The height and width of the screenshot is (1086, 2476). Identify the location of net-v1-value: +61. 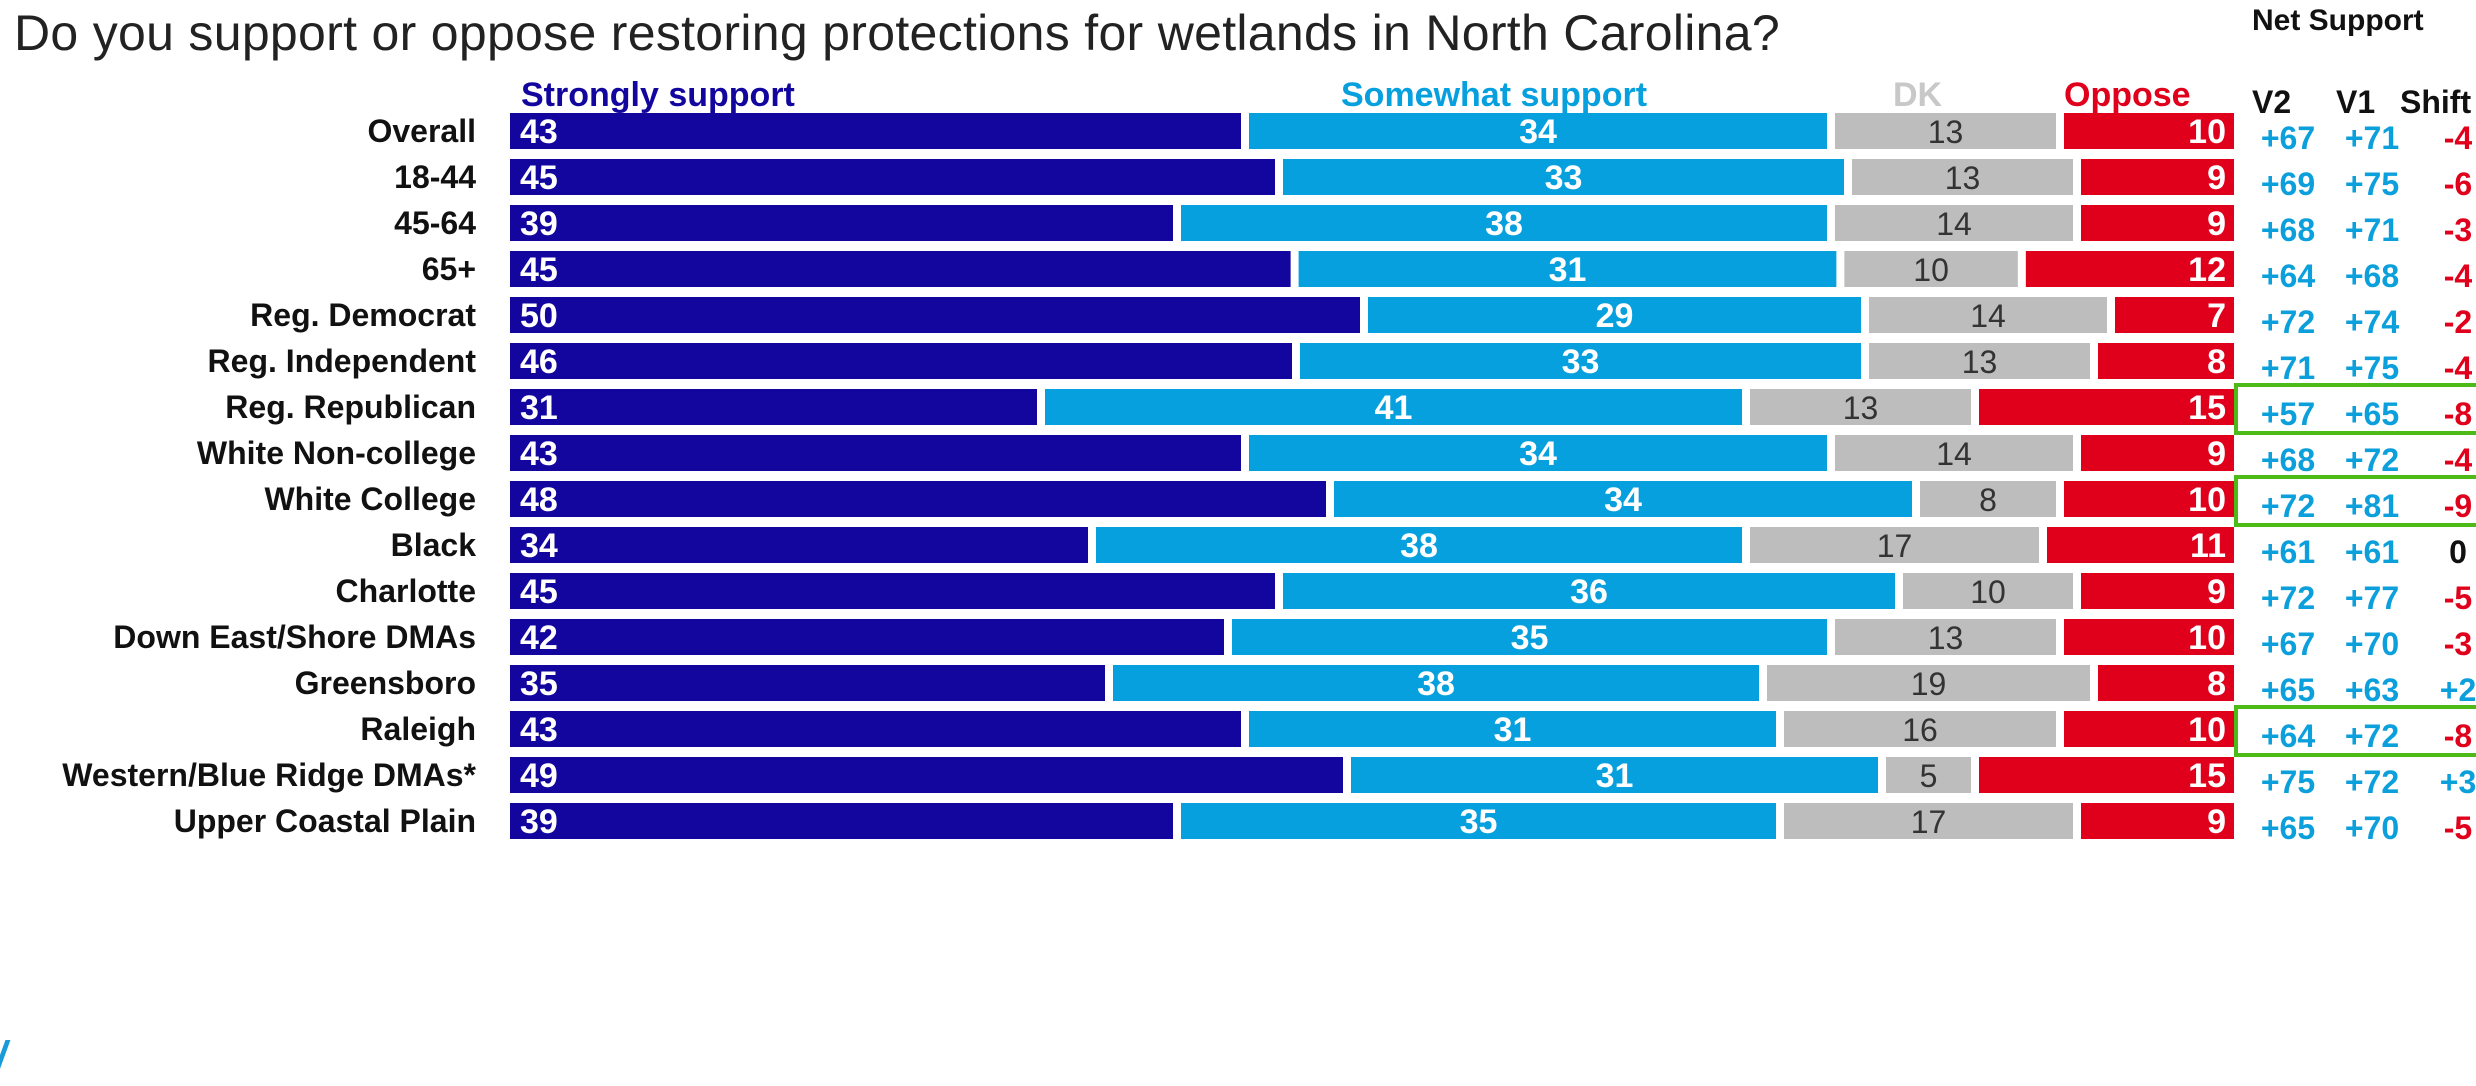
(2372, 552).